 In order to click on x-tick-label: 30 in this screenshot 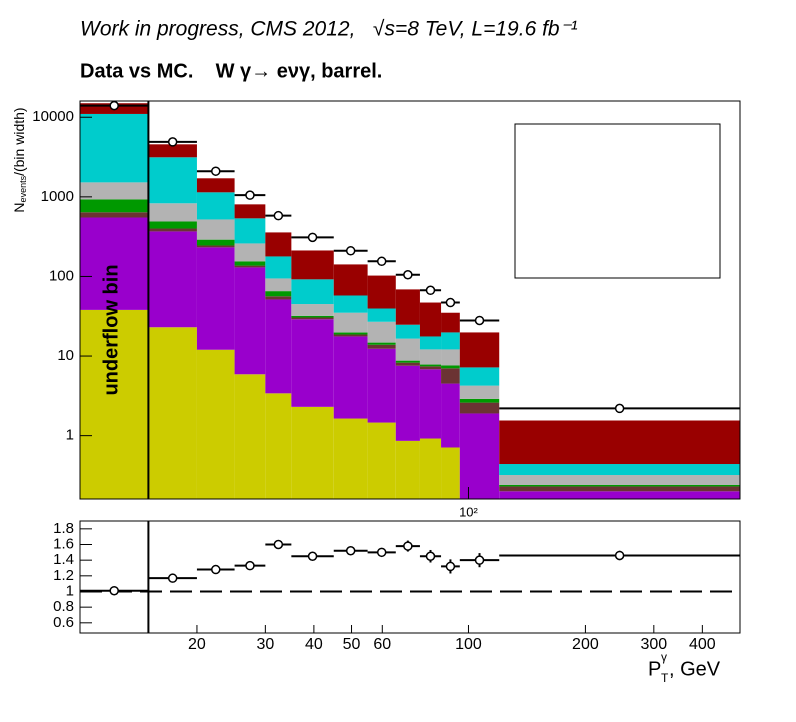, I will do `click(265, 644)`.